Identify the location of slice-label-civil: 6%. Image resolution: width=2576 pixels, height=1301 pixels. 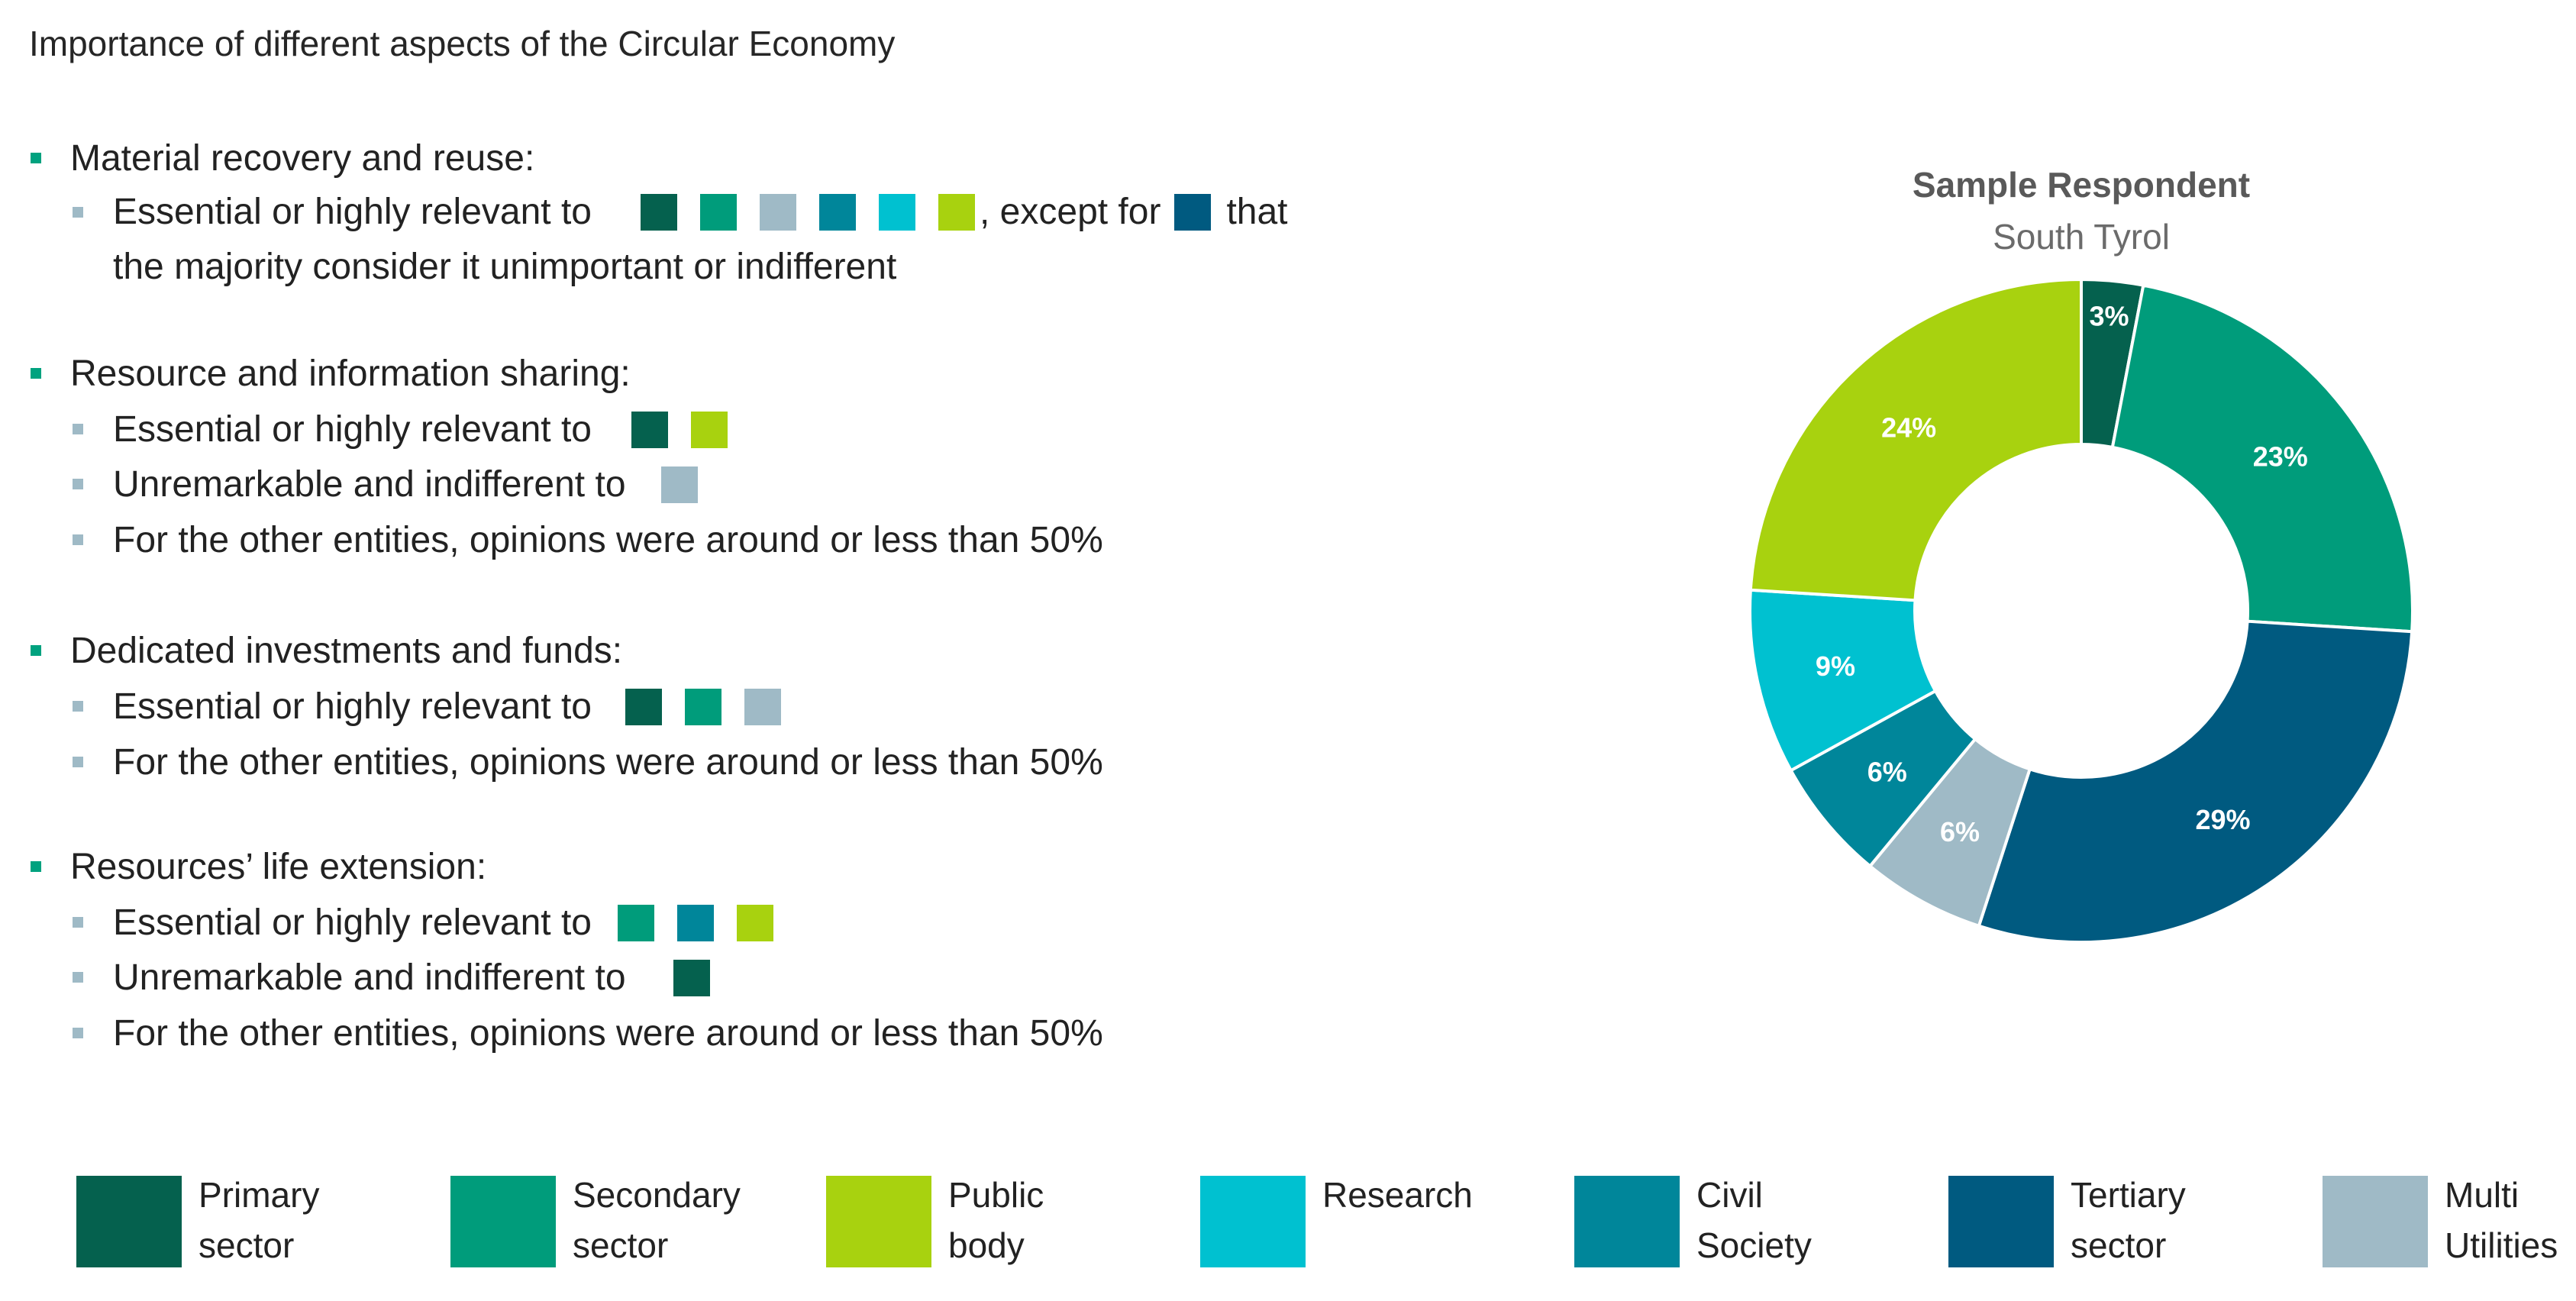
(1887, 771).